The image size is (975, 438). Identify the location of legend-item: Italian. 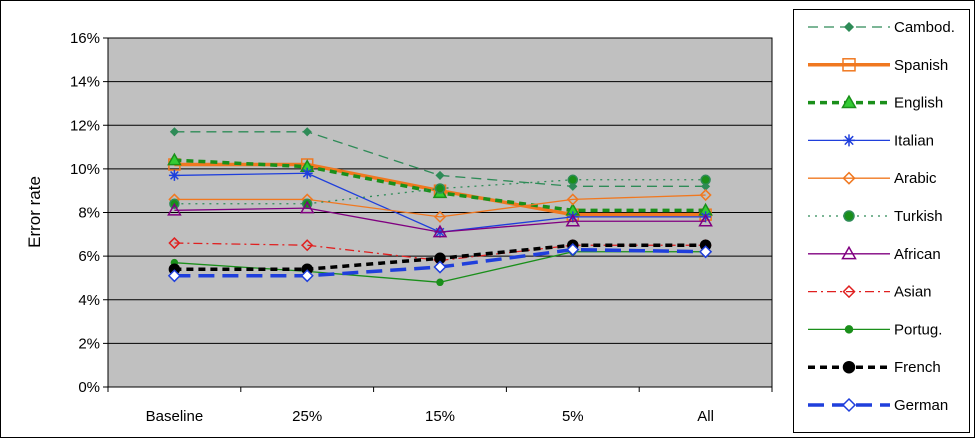
(871, 140).